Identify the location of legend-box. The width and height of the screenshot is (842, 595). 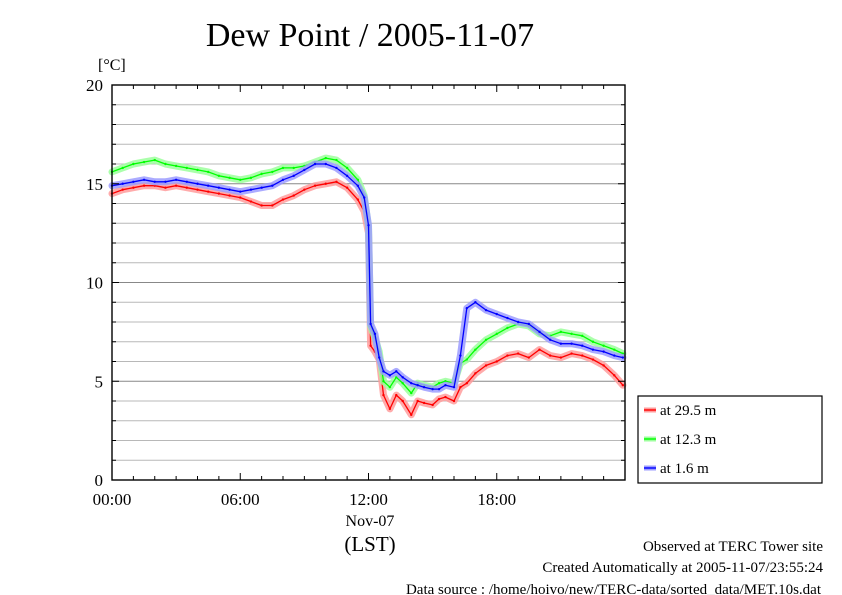
(730, 439).